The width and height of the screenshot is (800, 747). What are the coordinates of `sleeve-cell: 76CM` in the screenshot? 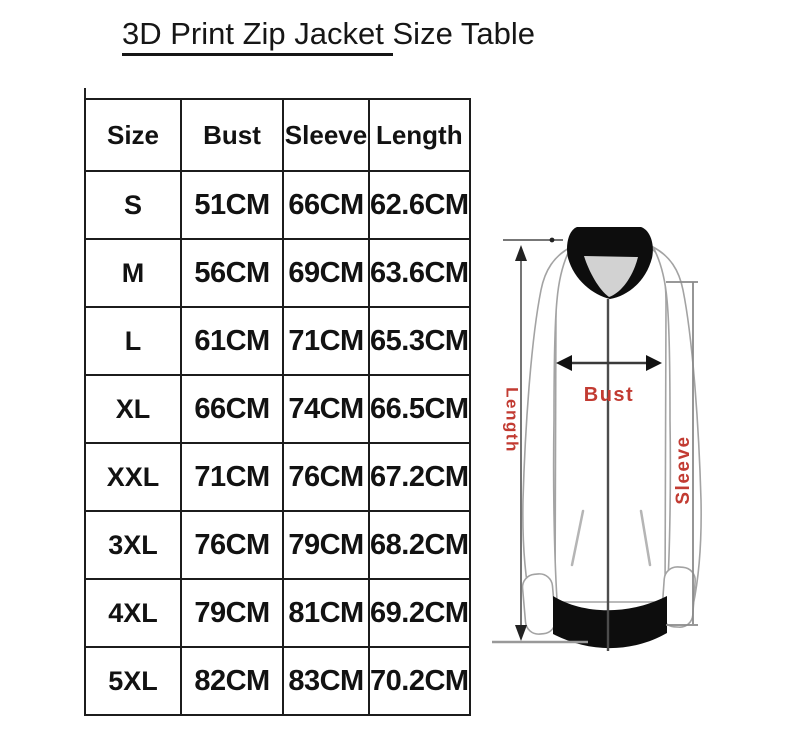 It's located at (326, 477).